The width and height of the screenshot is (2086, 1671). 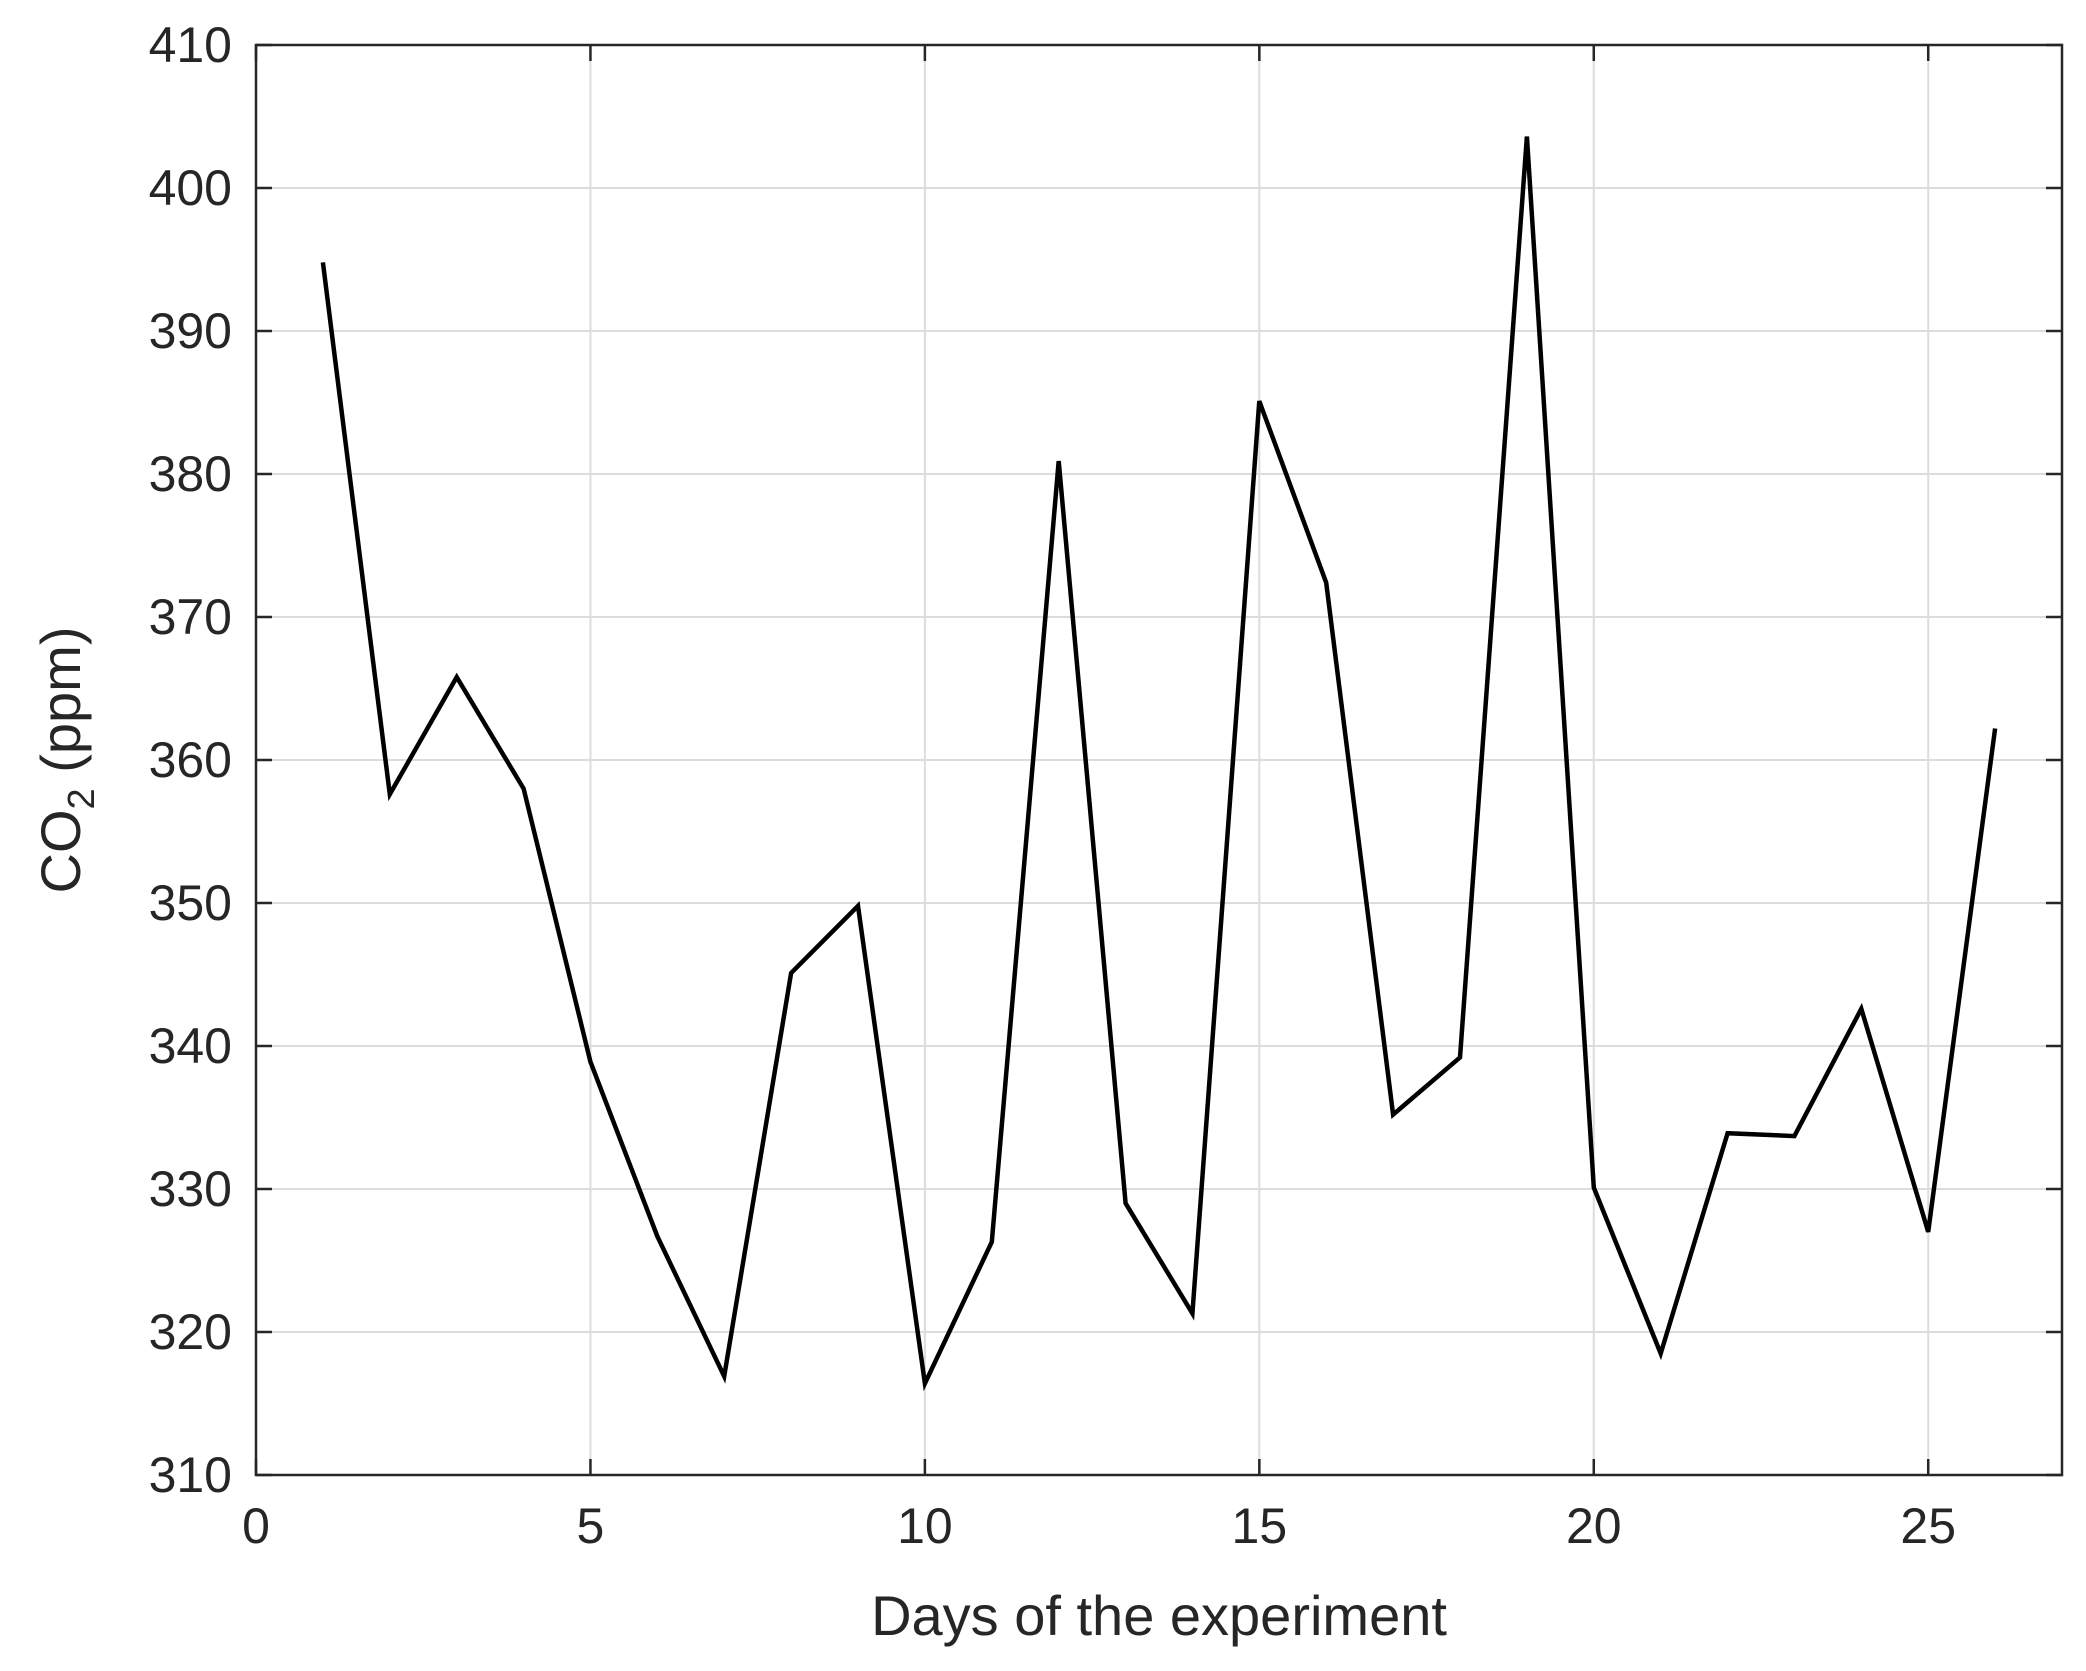 What do you see at coordinates (591, 1526) in the screenshot?
I see `x-tick-label: 5` at bounding box center [591, 1526].